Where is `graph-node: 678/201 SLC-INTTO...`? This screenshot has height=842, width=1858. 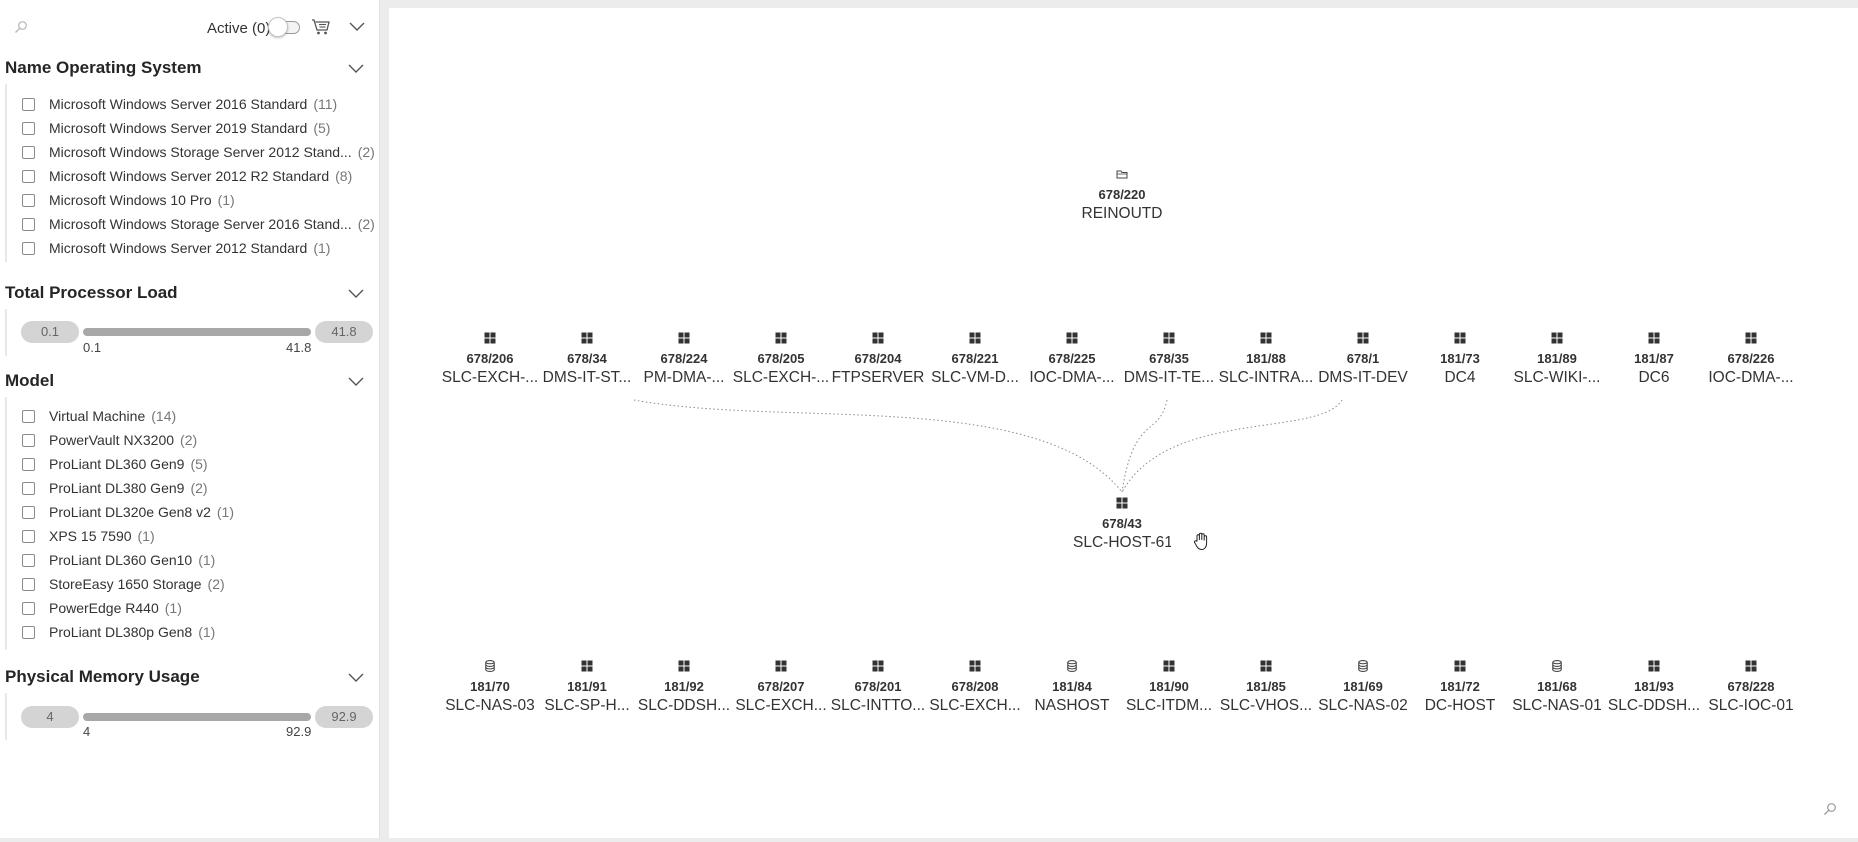
graph-node: 678/201 SLC-INTTO... is located at coordinates (878, 687).